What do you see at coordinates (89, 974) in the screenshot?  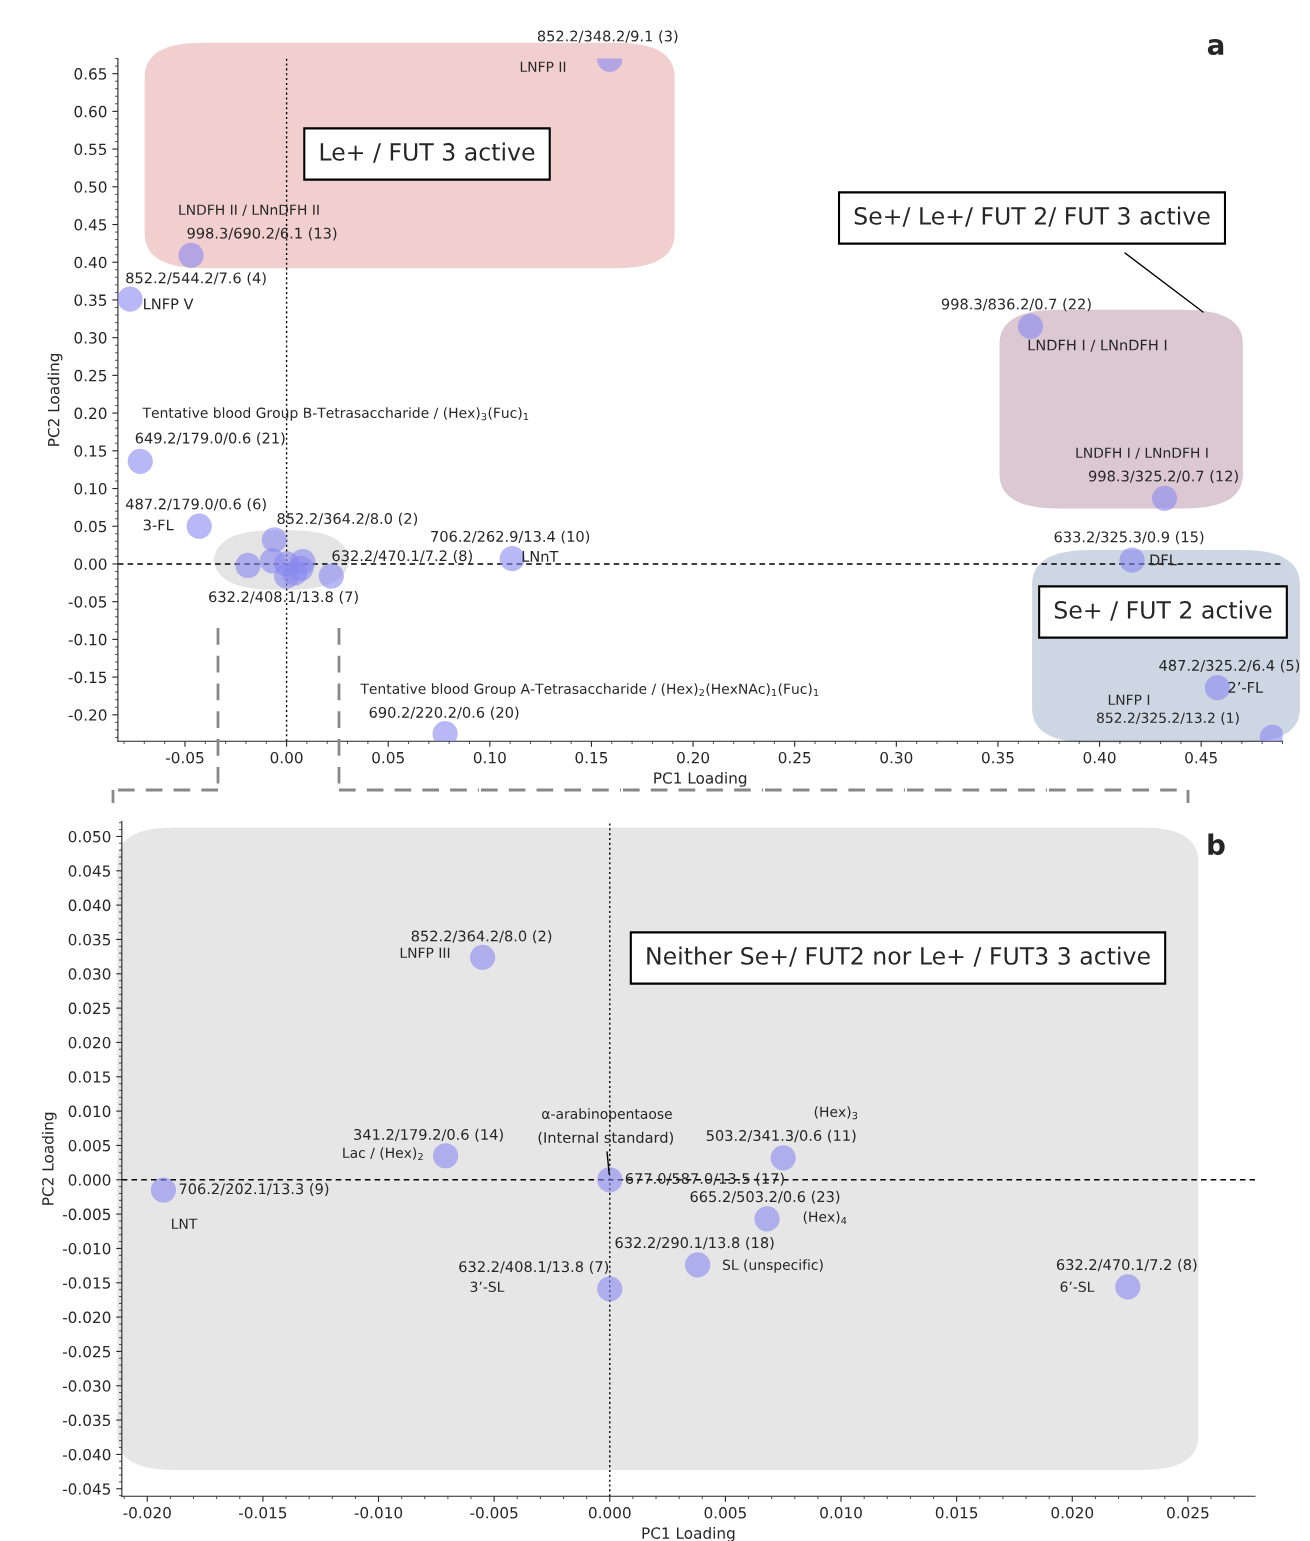 I see `y-tick-label: 0.030` at bounding box center [89, 974].